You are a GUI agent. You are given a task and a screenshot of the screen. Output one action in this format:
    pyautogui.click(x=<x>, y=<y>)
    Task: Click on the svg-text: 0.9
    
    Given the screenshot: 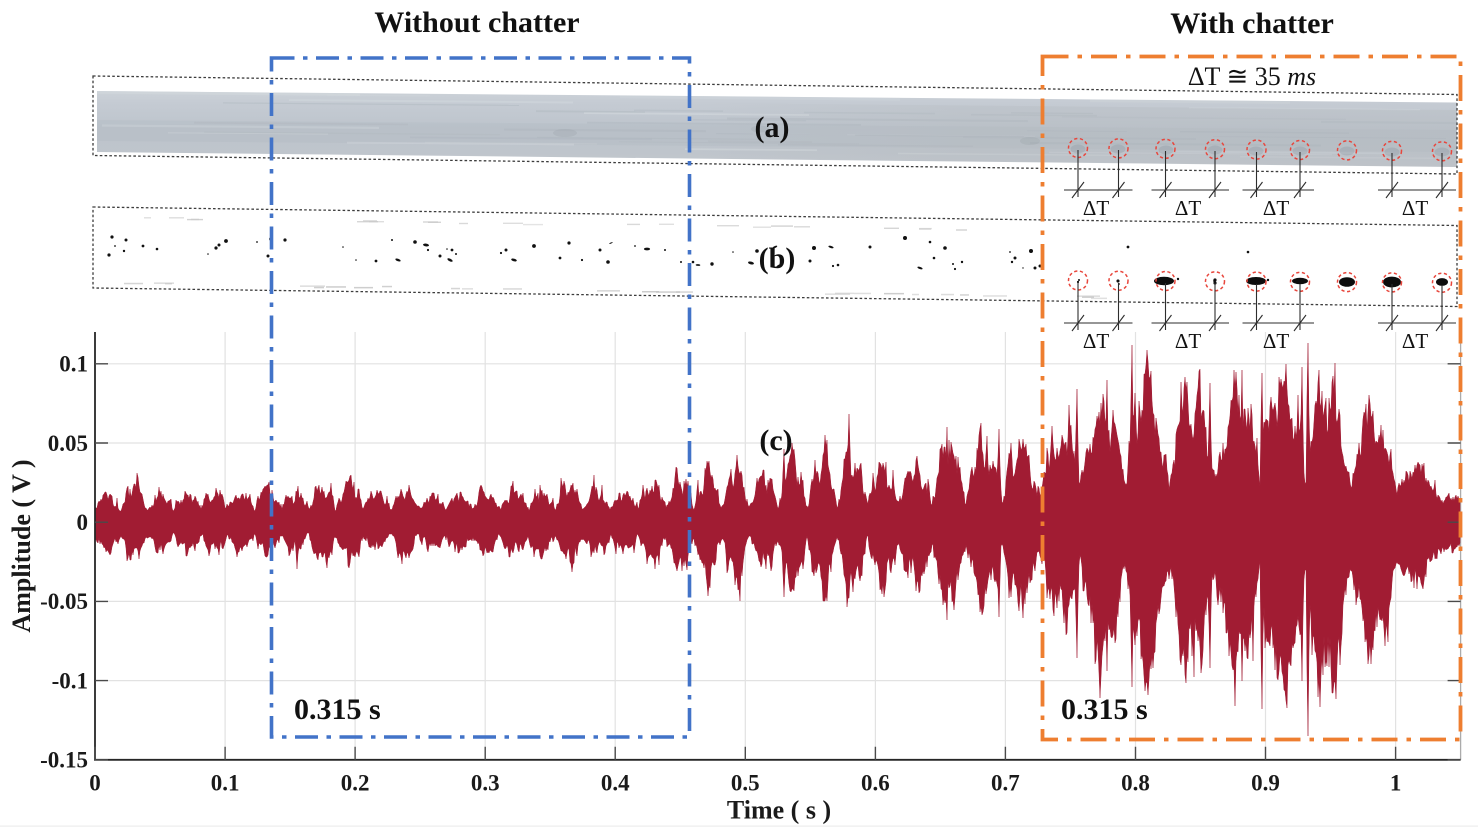 What is the action you would take?
    pyautogui.click(x=1265, y=783)
    